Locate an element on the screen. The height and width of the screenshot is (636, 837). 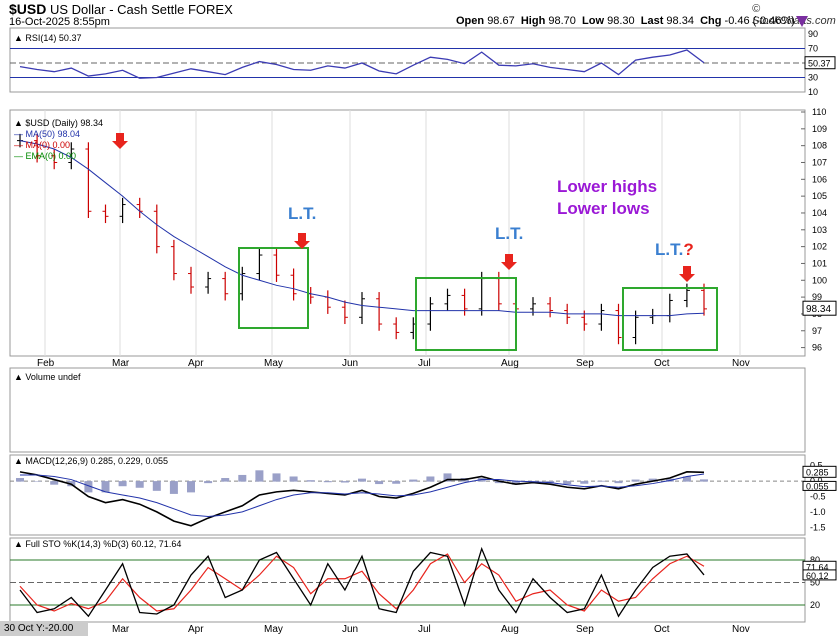
month-label-top: May is located at coordinates (273, 363).